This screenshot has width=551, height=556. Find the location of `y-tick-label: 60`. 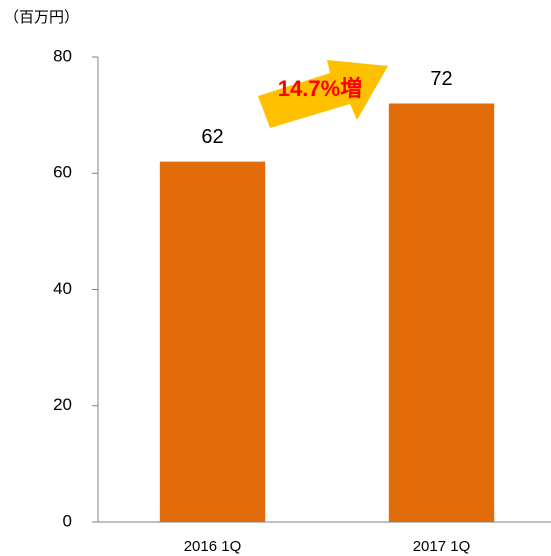

y-tick-label: 60 is located at coordinates (62, 172).